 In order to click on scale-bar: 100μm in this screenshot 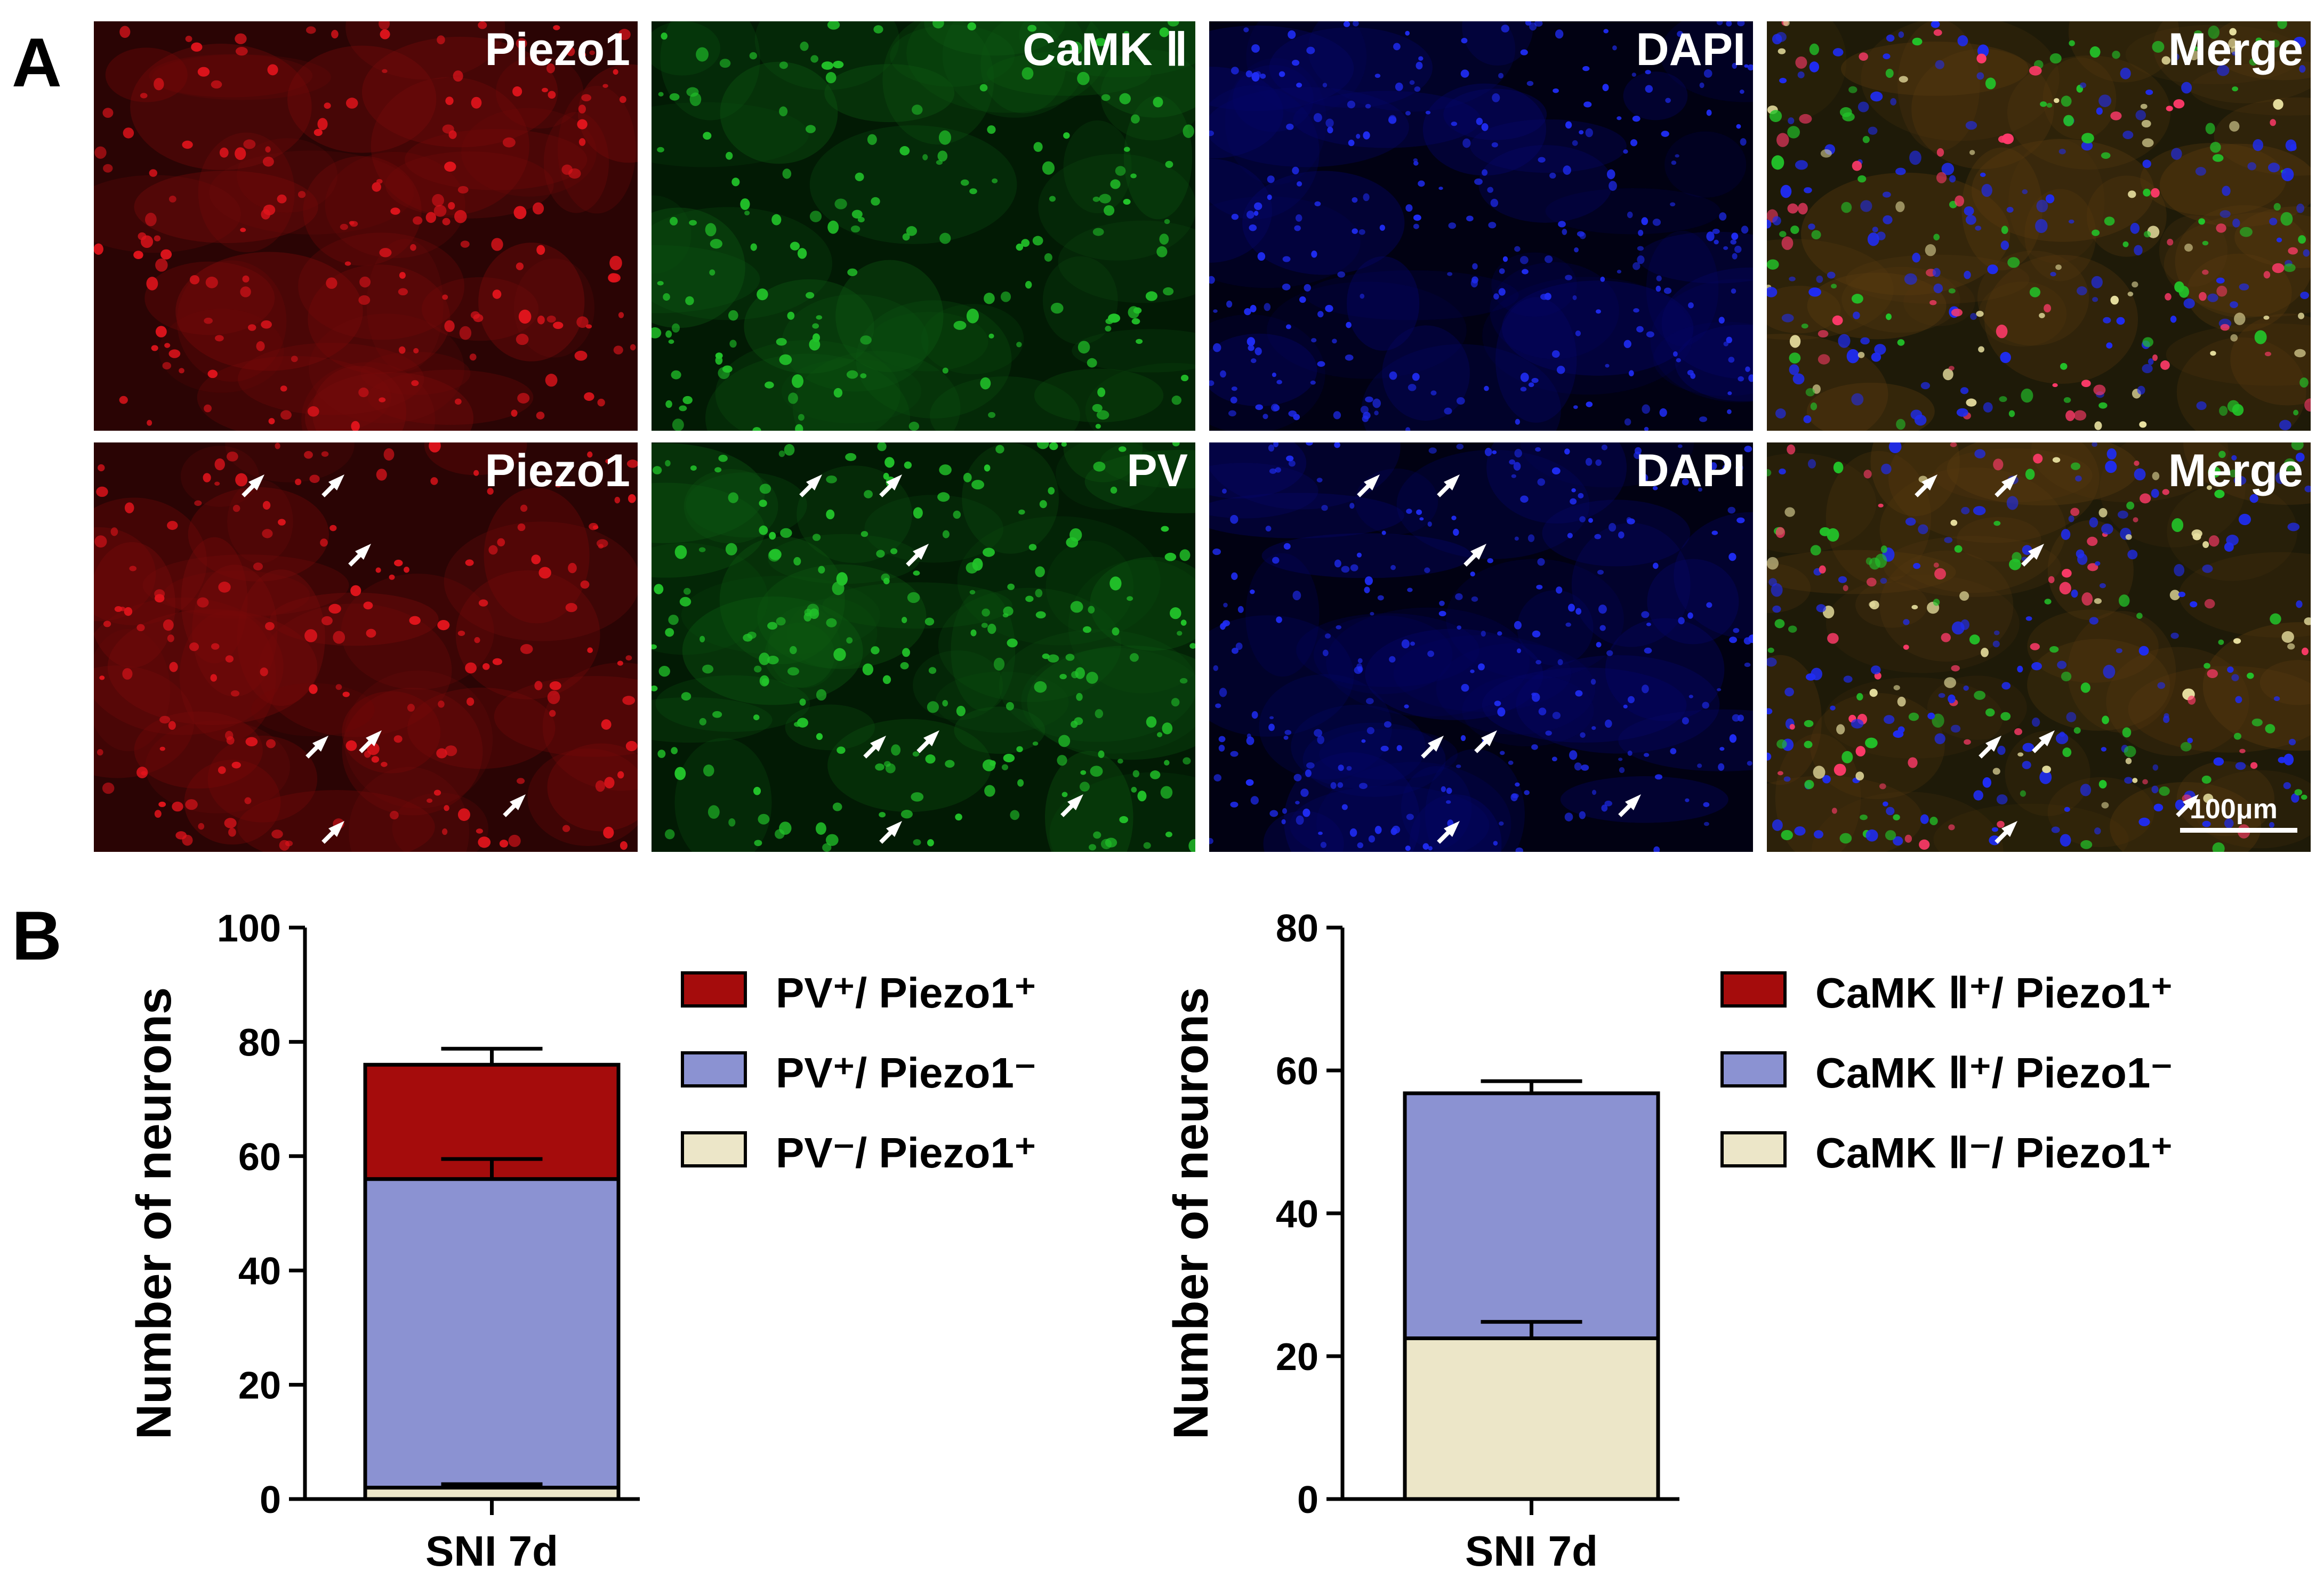, I will do `click(2238, 813)`.